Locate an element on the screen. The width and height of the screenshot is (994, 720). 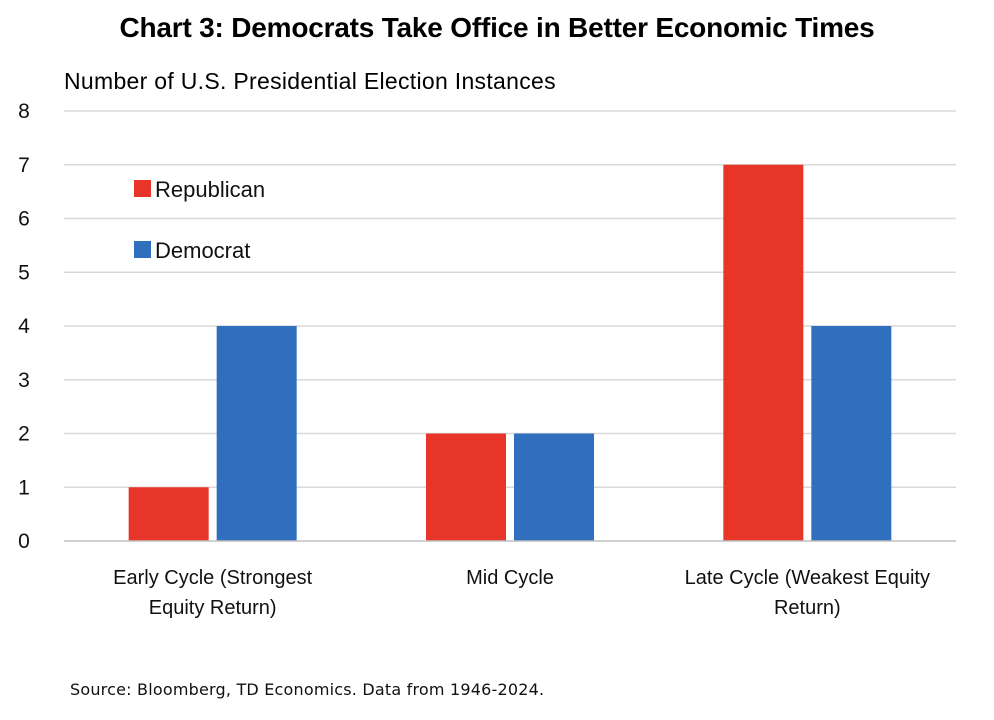
x-category-label: Late Cycle (Weakest Equity is located at coordinates (807, 578).